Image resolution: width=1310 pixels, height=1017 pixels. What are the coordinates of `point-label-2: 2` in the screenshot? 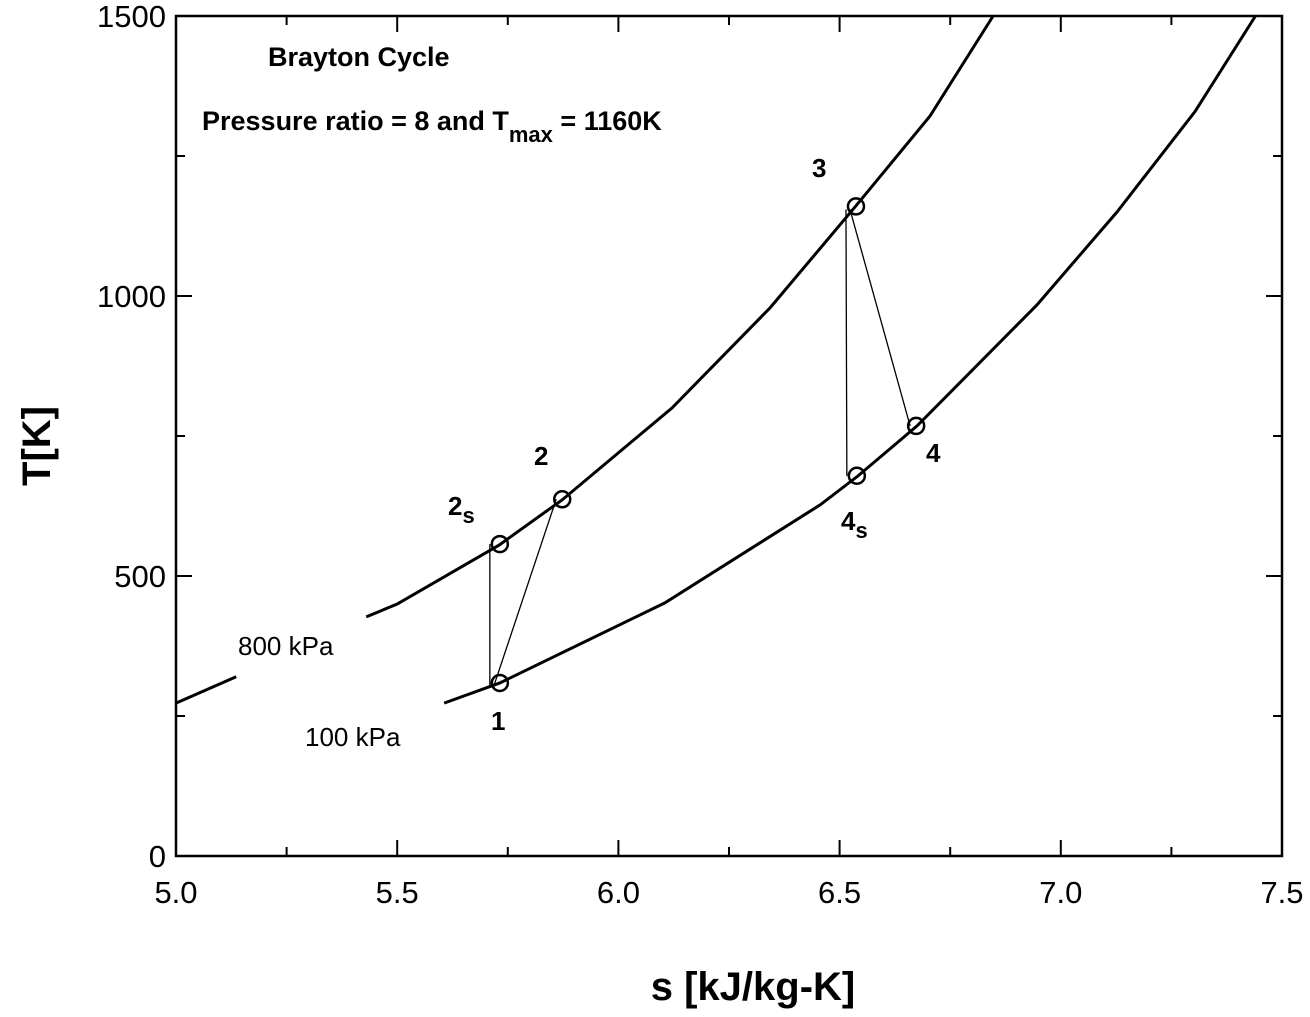 It's located at (541, 456).